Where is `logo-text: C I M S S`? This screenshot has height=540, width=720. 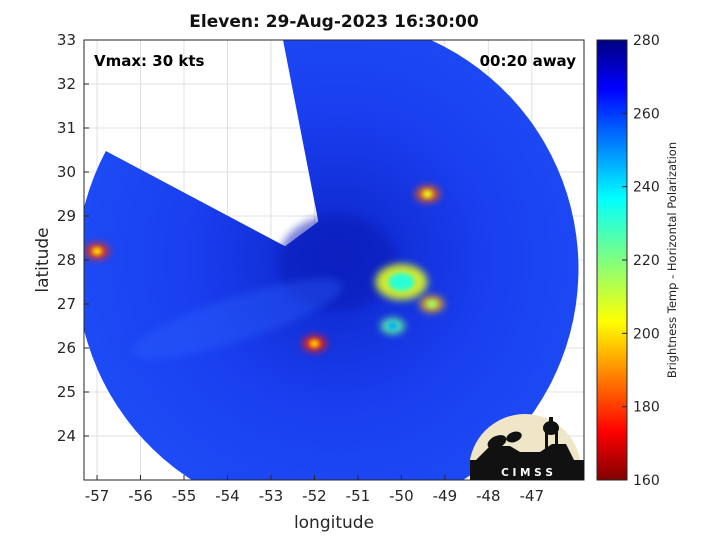 logo-text: C I M S S is located at coordinates (527, 473).